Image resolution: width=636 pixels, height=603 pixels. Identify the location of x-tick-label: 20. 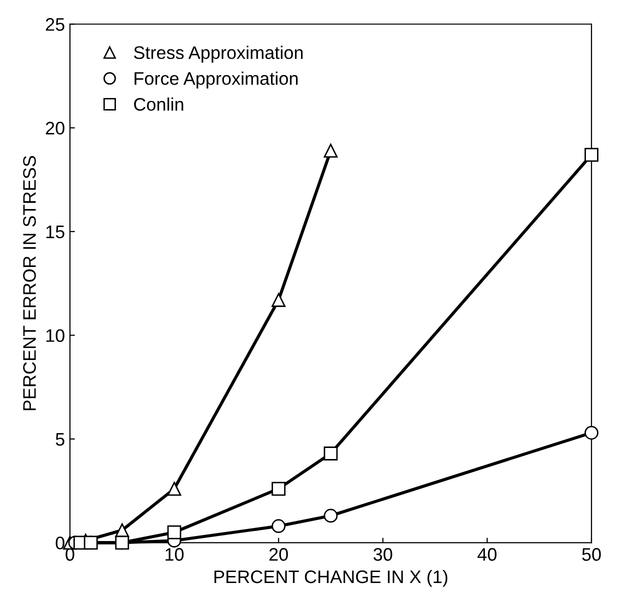
(278, 554).